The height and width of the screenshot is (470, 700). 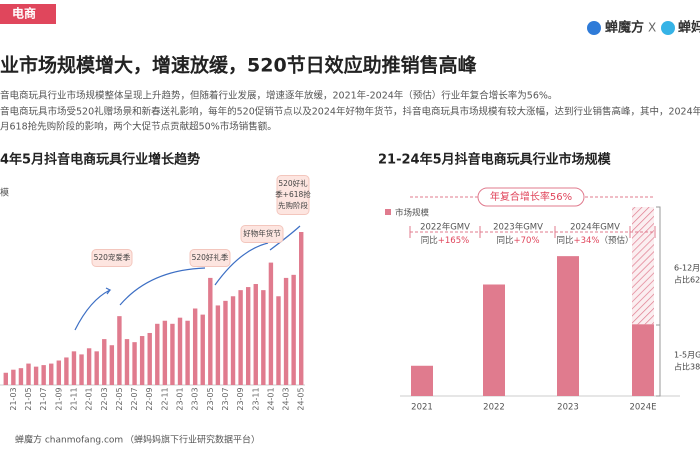 I want to click on source-note: （蝉妈妈旗下行业研究数据平台）, so click(x=192, y=440).